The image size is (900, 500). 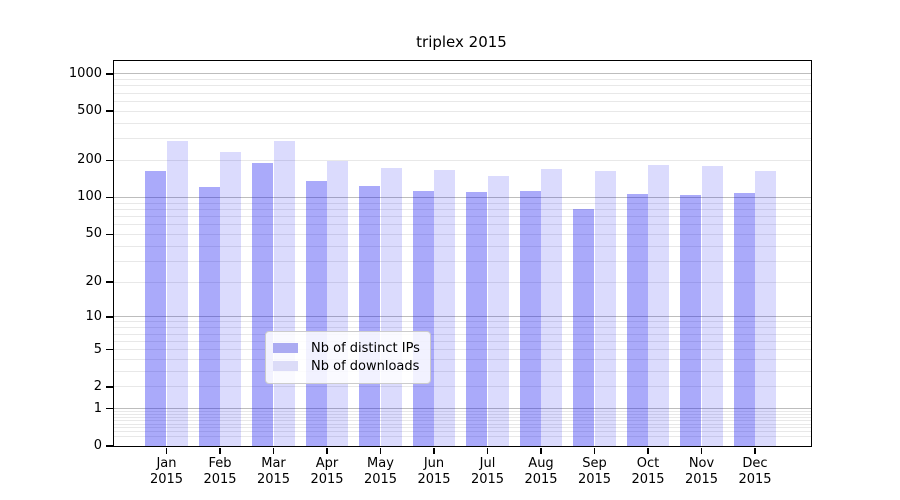 I want to click on bar-downloads-apr, so click(x=338, y=303).